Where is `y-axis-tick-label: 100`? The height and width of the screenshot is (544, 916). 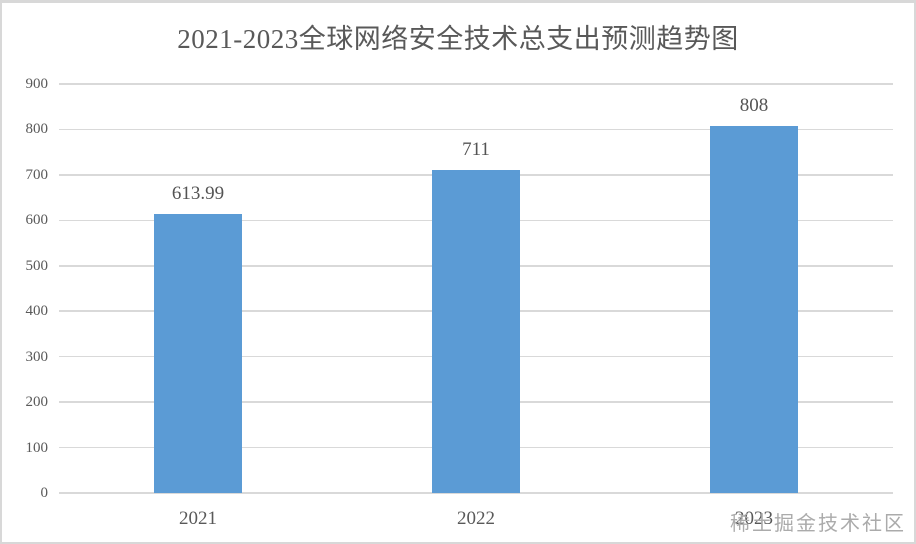 y-axis-tick-label: 100 is located at coordinates (37, 447).